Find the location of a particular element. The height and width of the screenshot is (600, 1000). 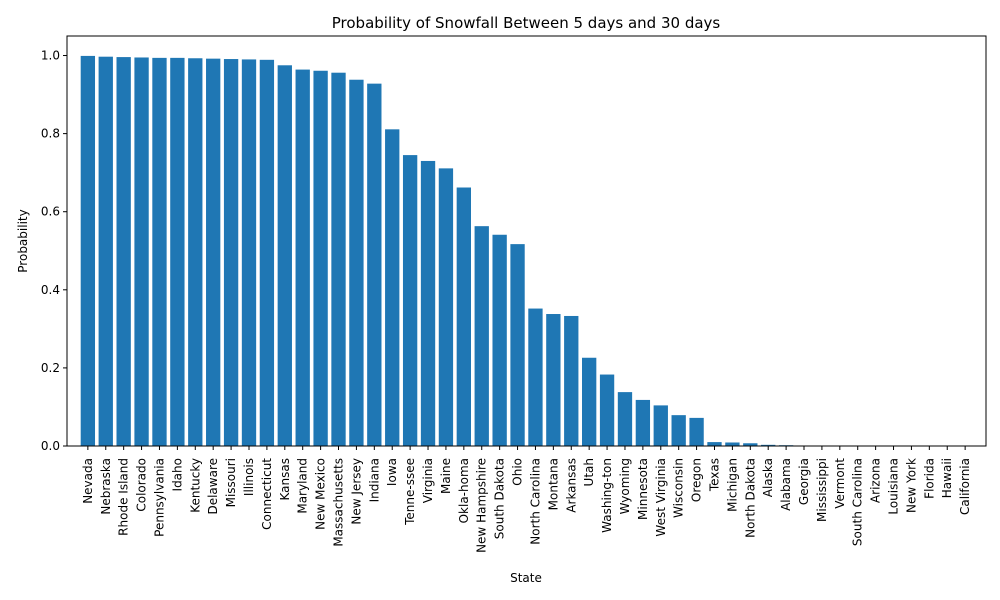

x-tick-label: Okla-homa is located at coordinates (464, 490).